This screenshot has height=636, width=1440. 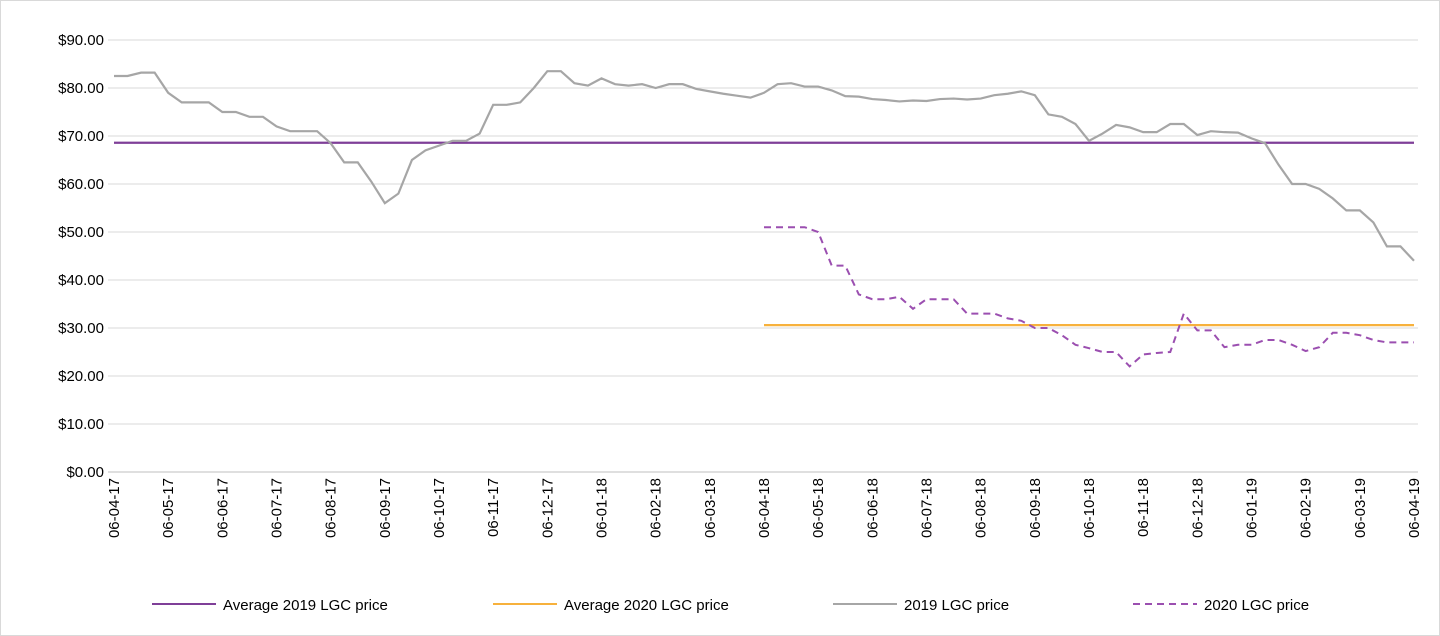 What do you see at coordinates (277, 508) in the screenshot?
I see `x-tick-label: 06-07-17` at bounding box center [277, 508].